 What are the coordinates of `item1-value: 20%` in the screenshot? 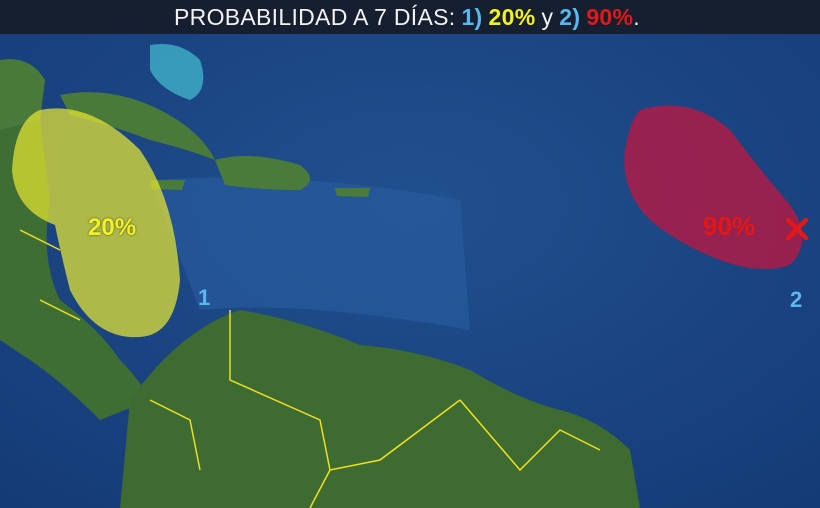 It's located at (512, 16).